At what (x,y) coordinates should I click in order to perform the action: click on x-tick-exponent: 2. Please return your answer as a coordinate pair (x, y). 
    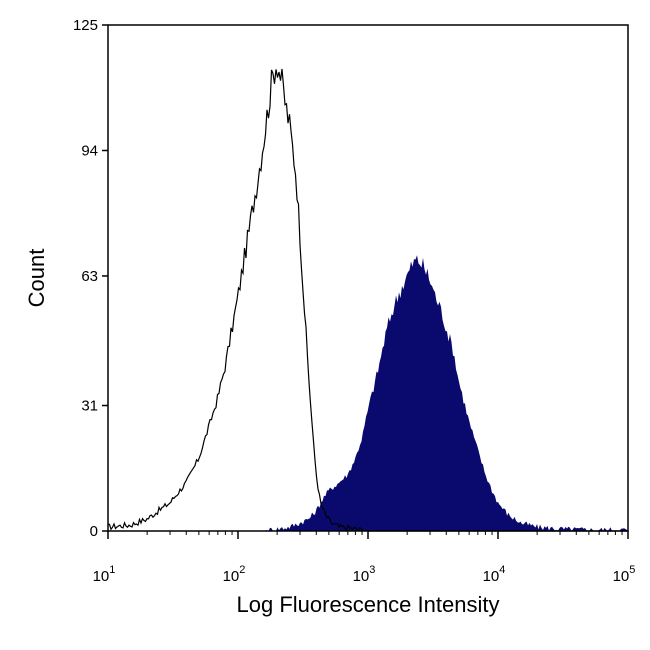
    Looking at the image, I should click on (242, 570).